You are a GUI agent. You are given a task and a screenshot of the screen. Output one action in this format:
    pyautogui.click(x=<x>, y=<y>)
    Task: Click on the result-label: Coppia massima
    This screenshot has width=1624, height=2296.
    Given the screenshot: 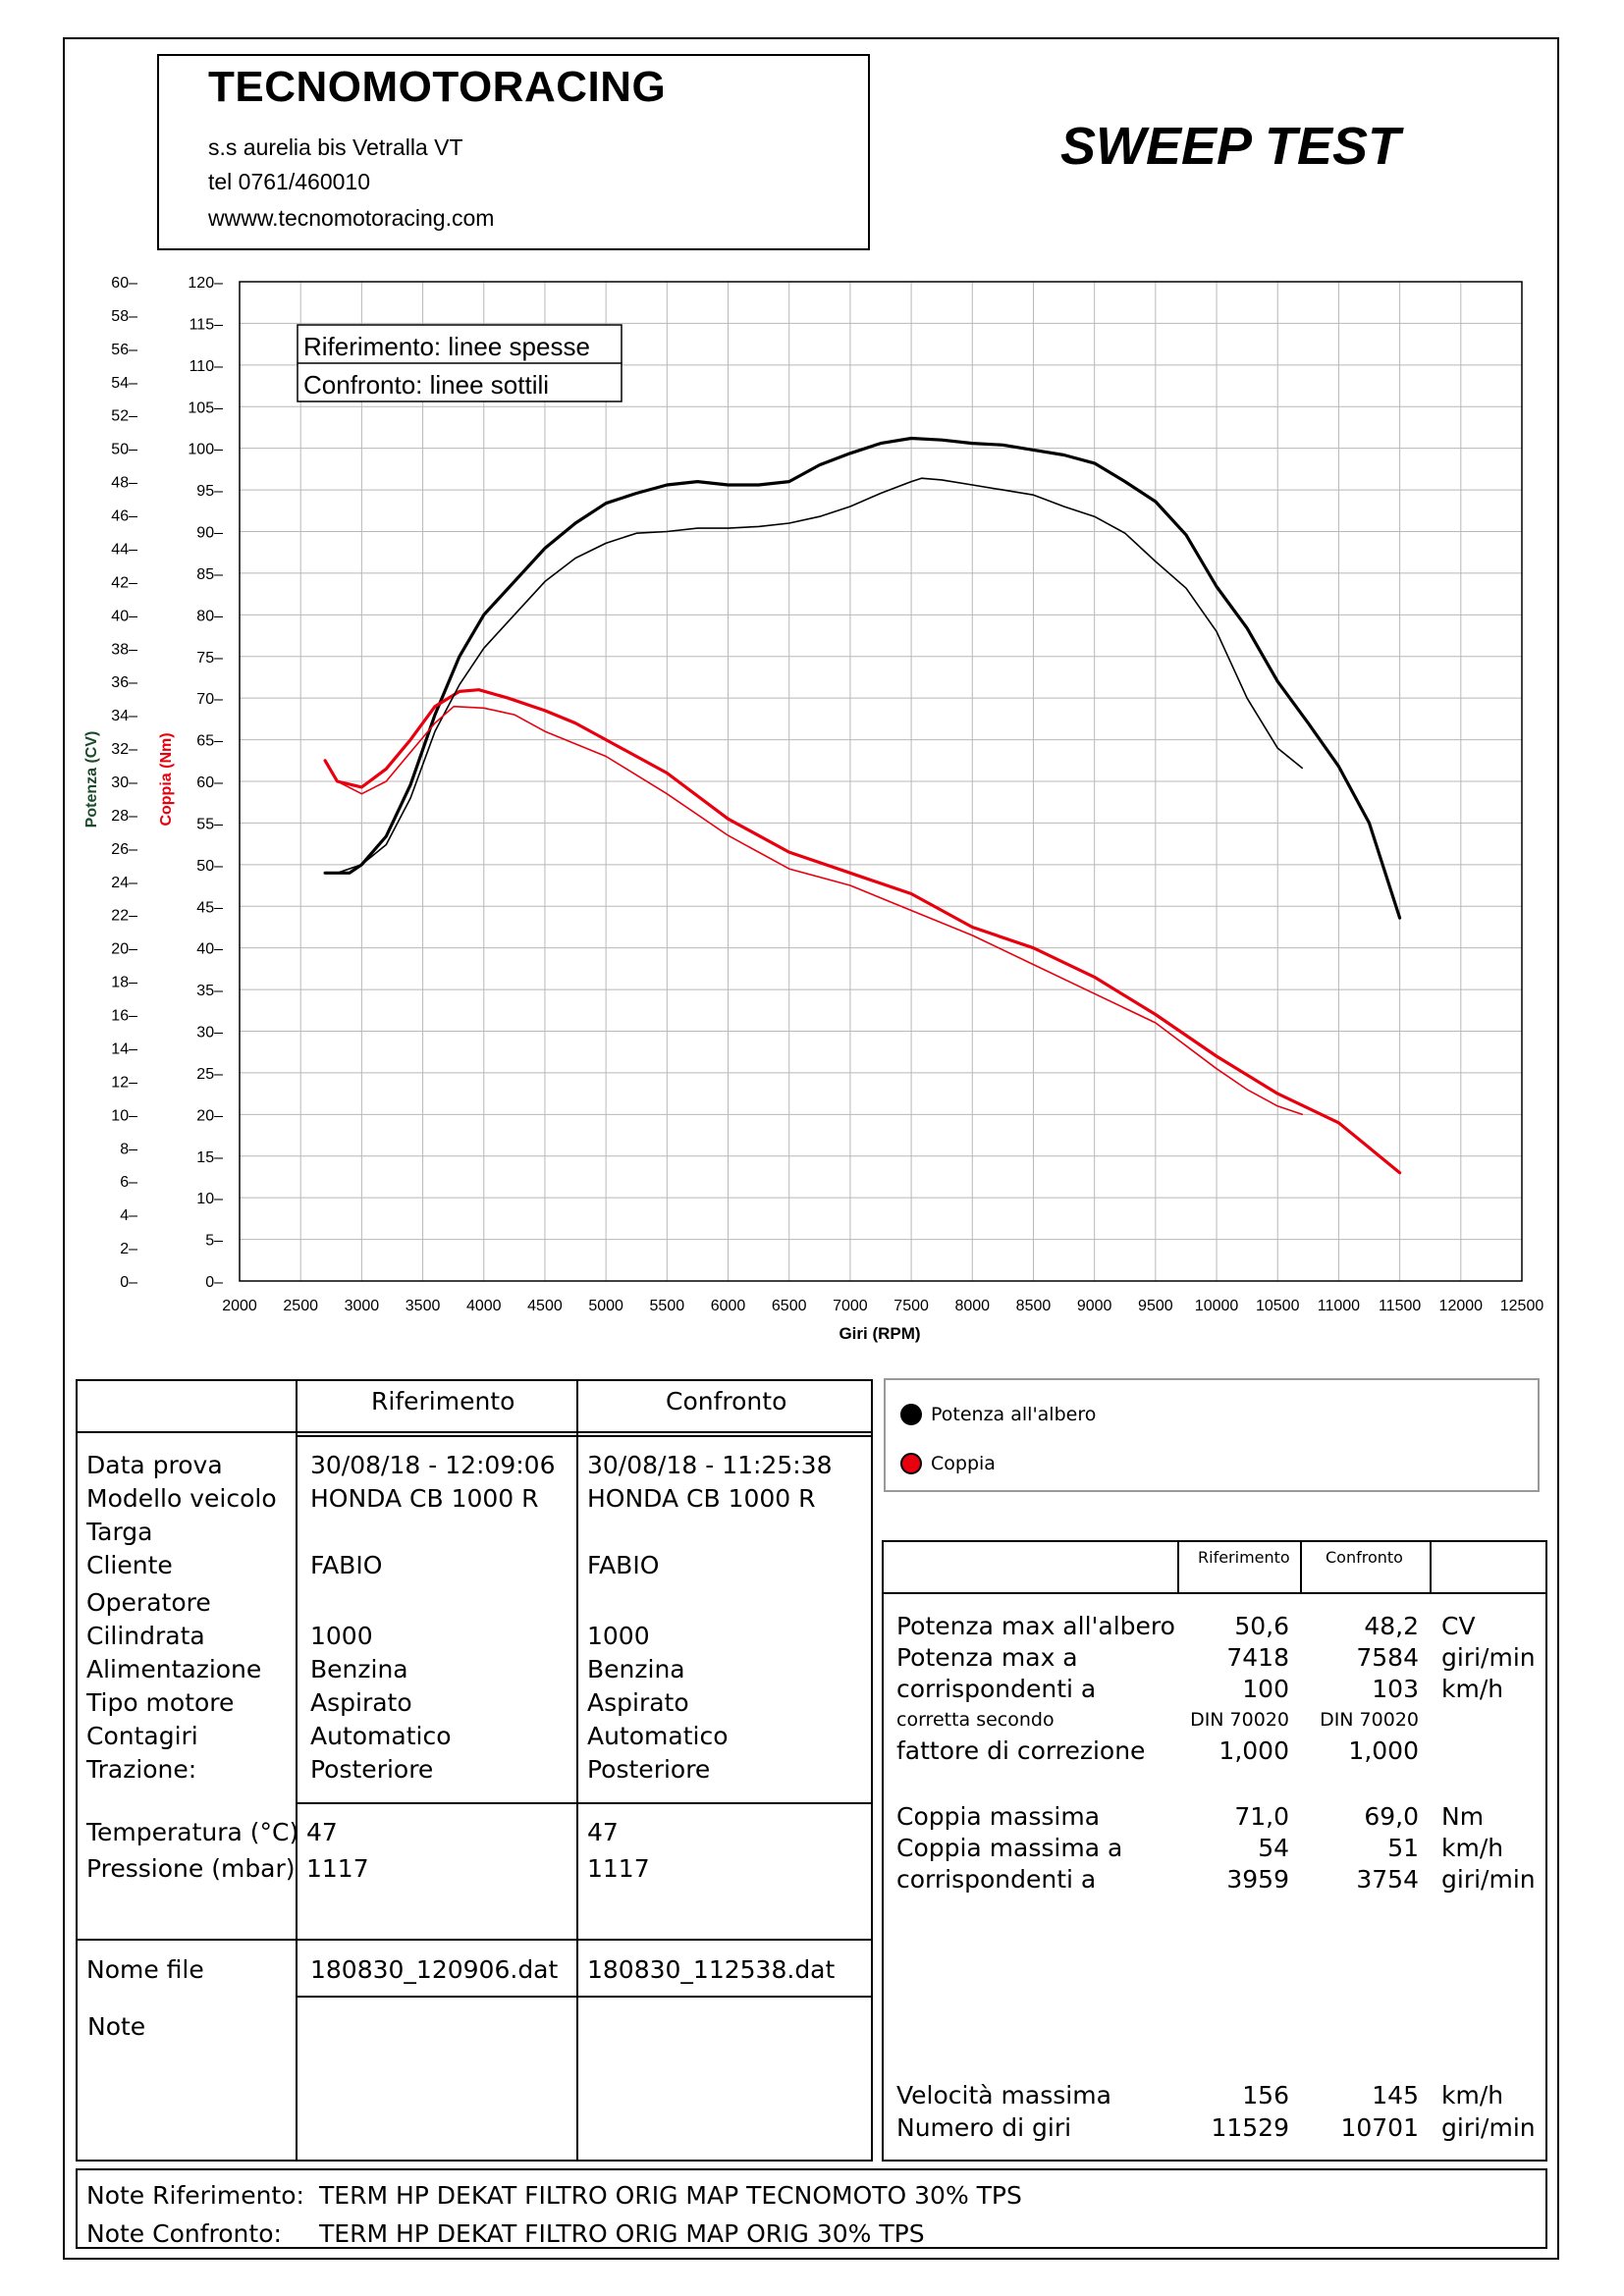 What is the action you would take?
    pyautogui.click(x=998, y=1817)
    